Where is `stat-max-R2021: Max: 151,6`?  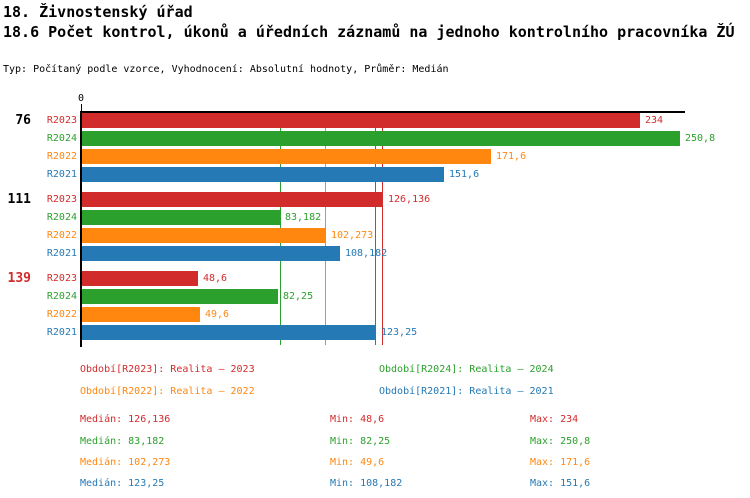 stat-max-R2021: Max: 151,6 is located at coordinates (560, 483).